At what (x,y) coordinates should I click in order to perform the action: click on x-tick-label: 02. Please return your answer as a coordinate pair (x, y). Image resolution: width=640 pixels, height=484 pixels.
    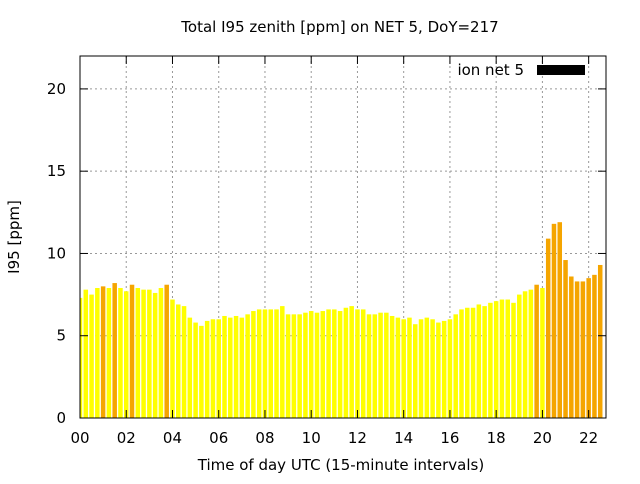
    Looking at the image, I should click on (126, 438).